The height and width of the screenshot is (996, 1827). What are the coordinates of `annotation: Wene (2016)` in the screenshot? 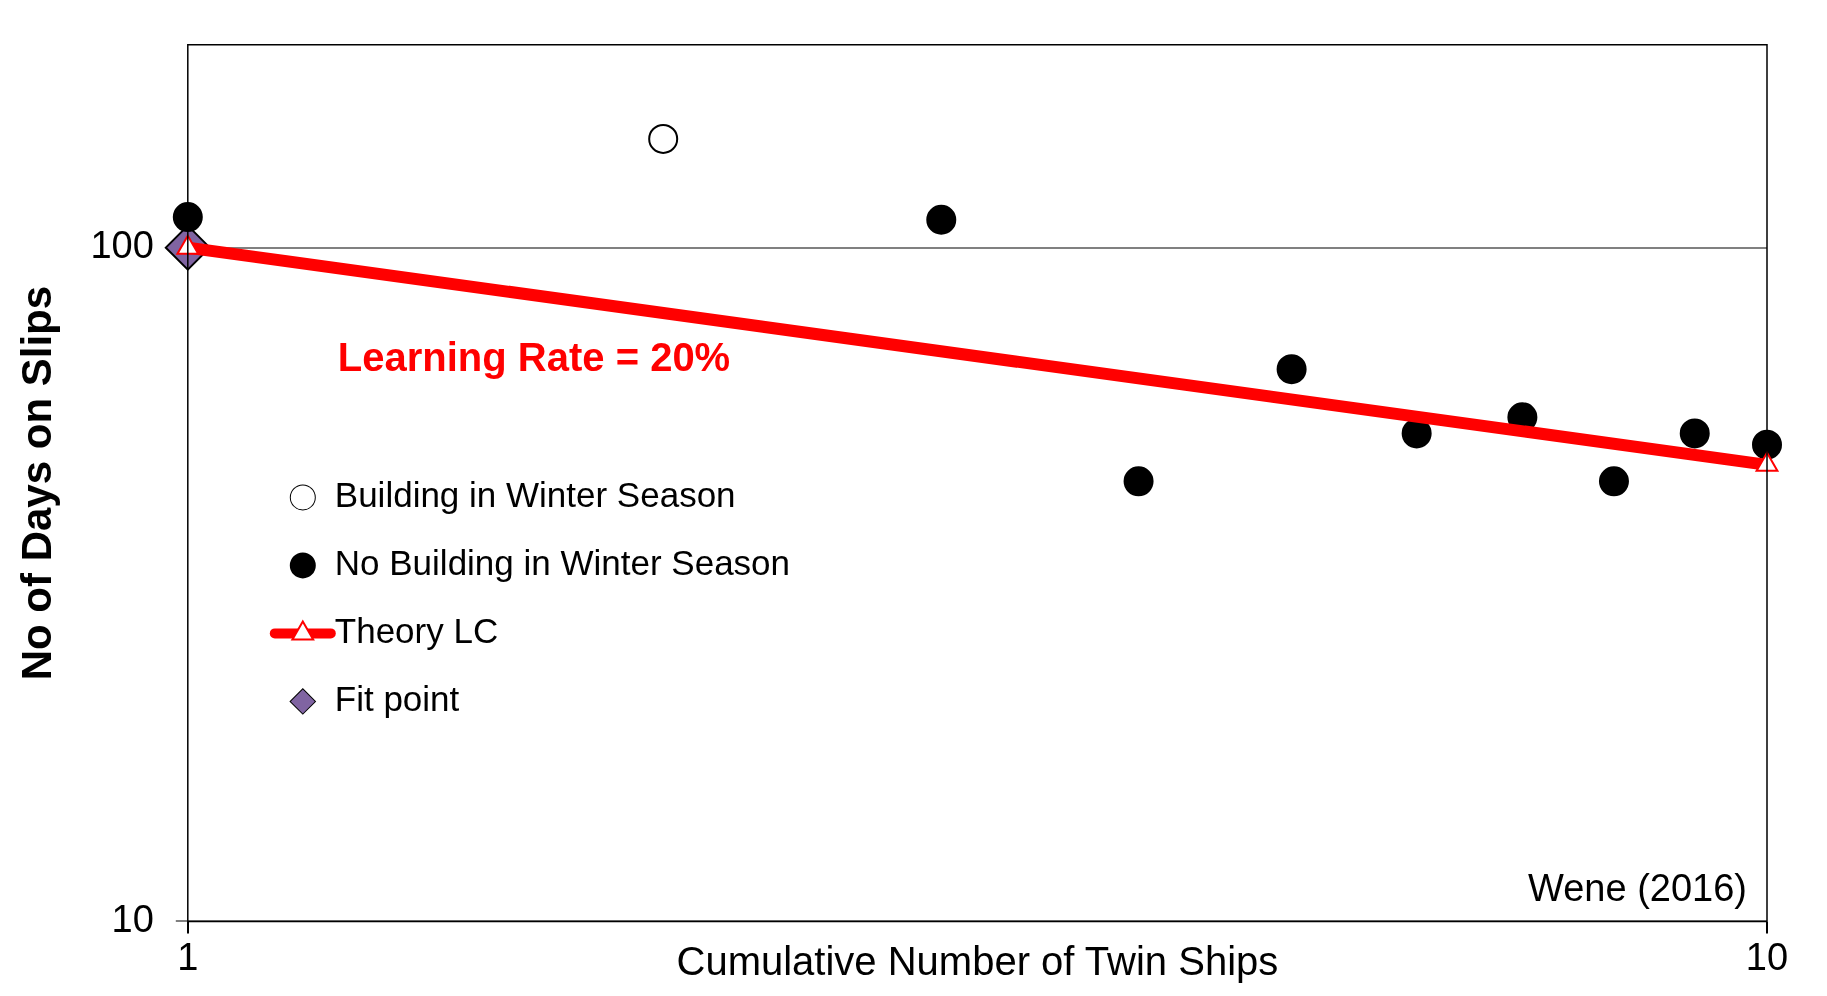 It's located at (1637, 887).